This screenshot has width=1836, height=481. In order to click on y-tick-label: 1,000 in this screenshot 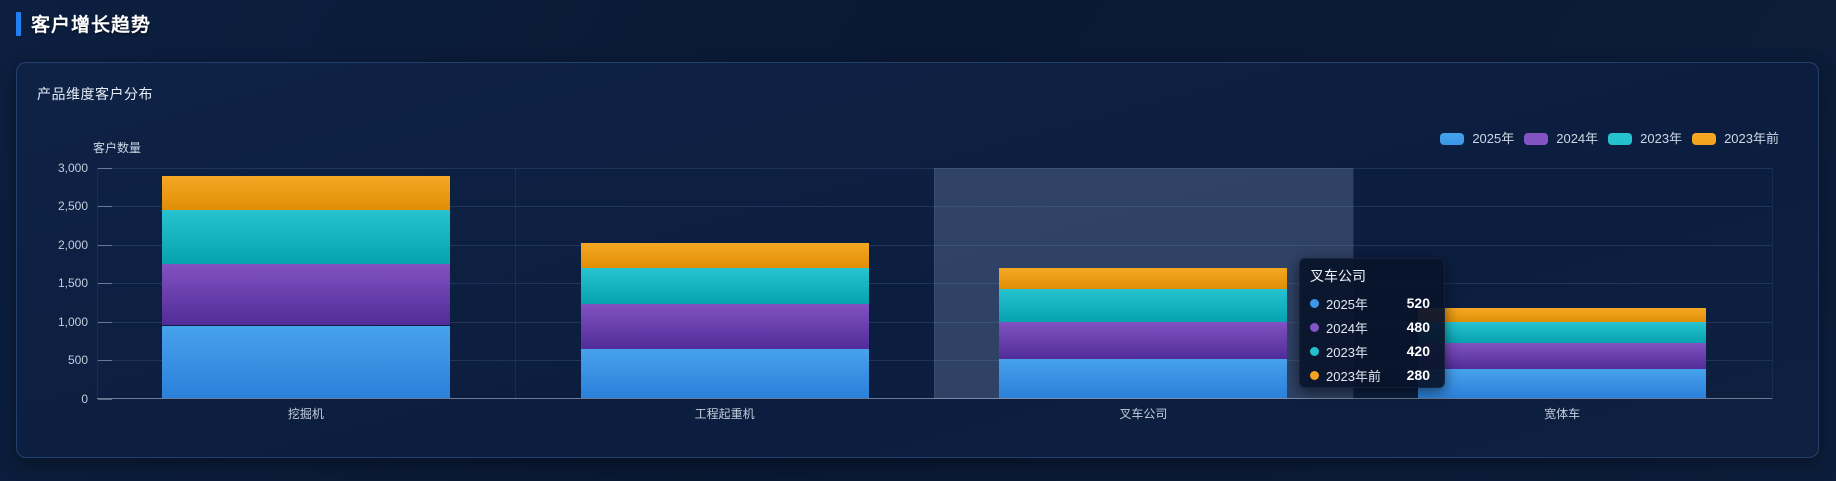, I will do `click(72, 321)`.